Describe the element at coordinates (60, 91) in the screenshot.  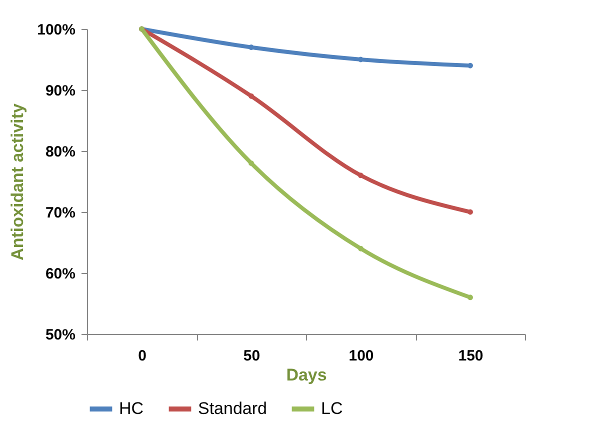
I see `y-tick-label: 90%` at that location.